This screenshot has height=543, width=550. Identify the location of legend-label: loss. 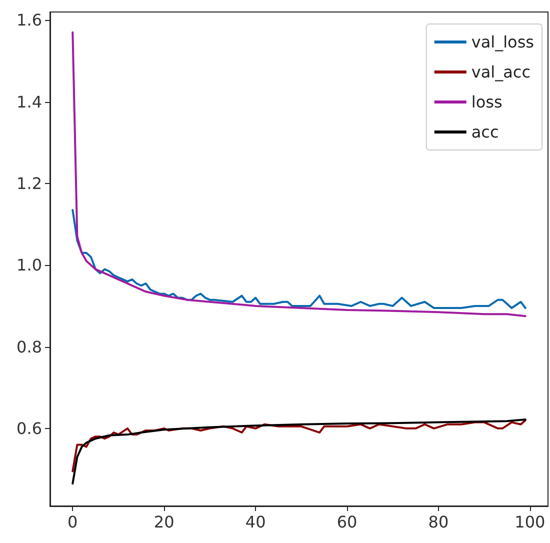
(486, 102).